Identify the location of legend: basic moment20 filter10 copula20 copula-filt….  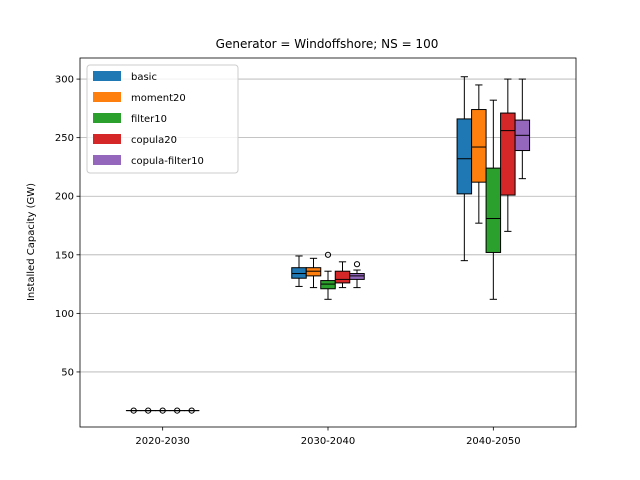
(162, 119).